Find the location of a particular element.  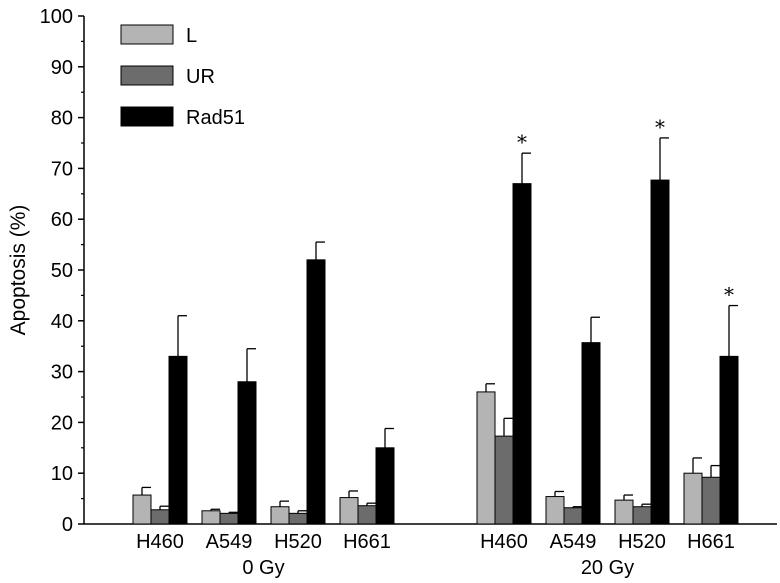

y-tick-label: 90 is located at coordinates (62, 68).